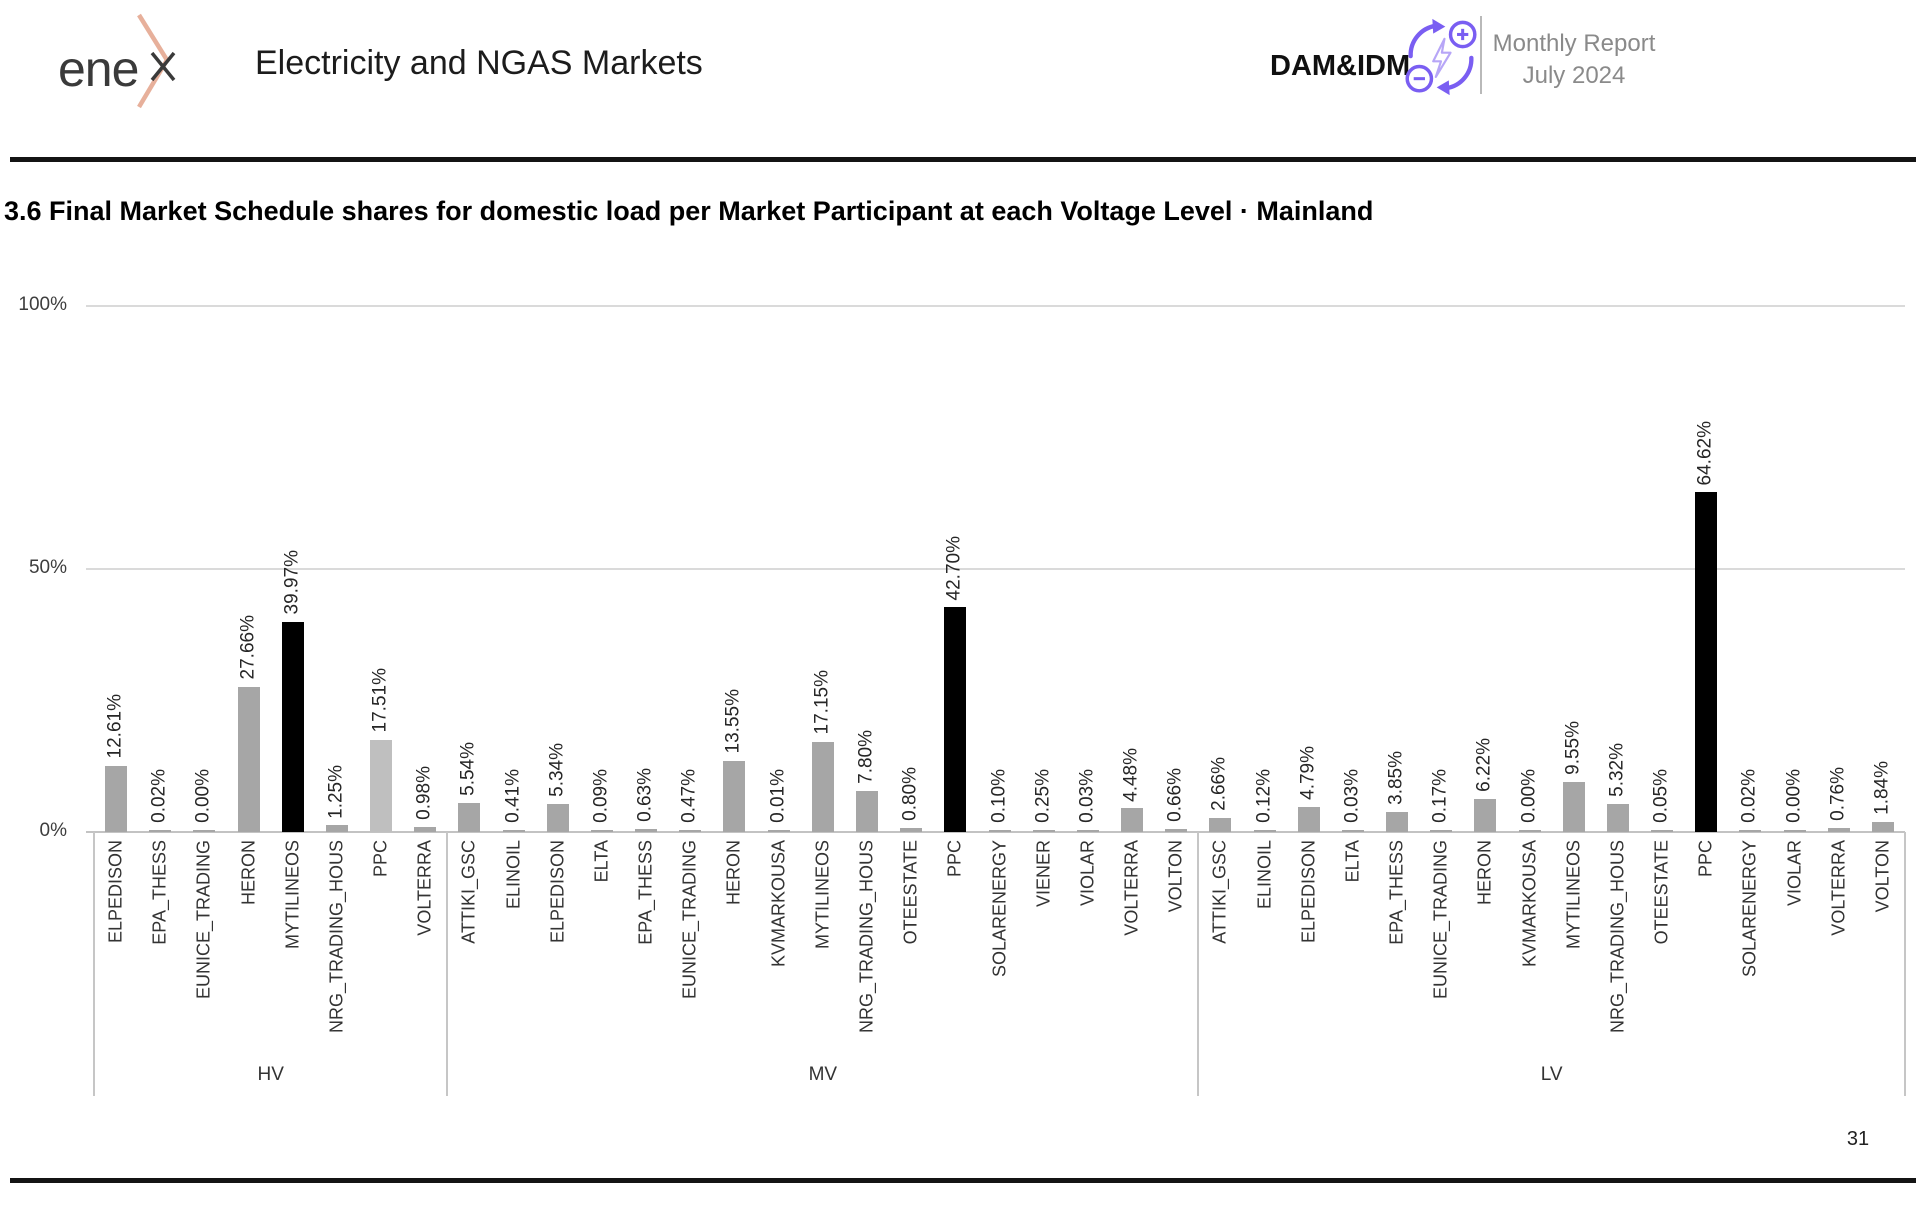 Image resolution: width=1928 pixels, height=1208 pixels. Describe the element at coordinates (98, 69) in the screenshot. I see `enex-logo-text: ene` at that location.